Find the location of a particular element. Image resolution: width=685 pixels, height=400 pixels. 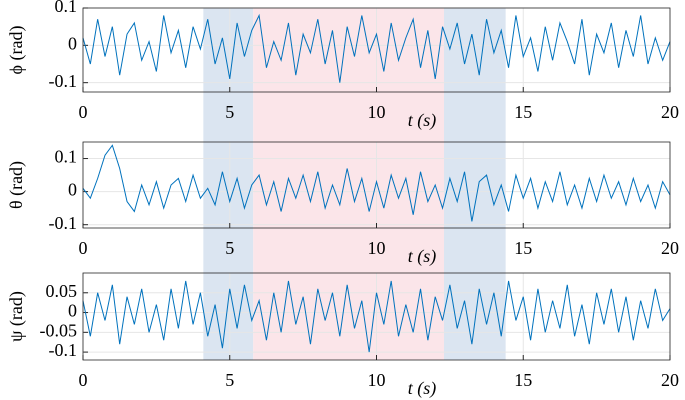

y-tick-label: 0.05 is located at coordinates (62, 291).